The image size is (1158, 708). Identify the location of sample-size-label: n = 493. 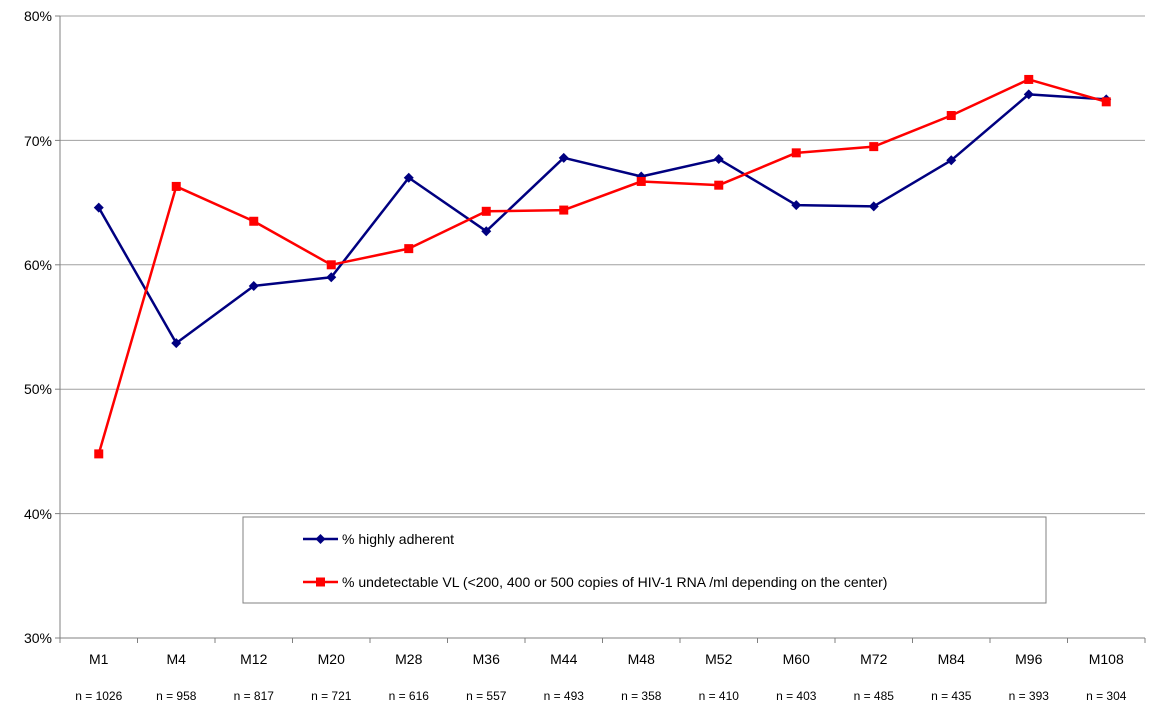
(564, 696).